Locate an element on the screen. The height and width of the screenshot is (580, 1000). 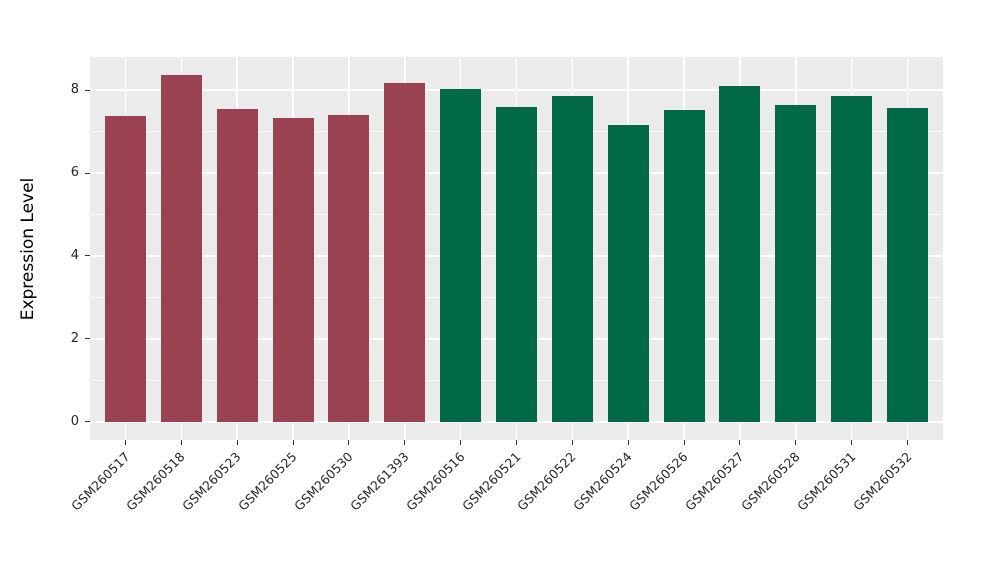
x-tick-GSM260521 is located at coordinates (516, 442).